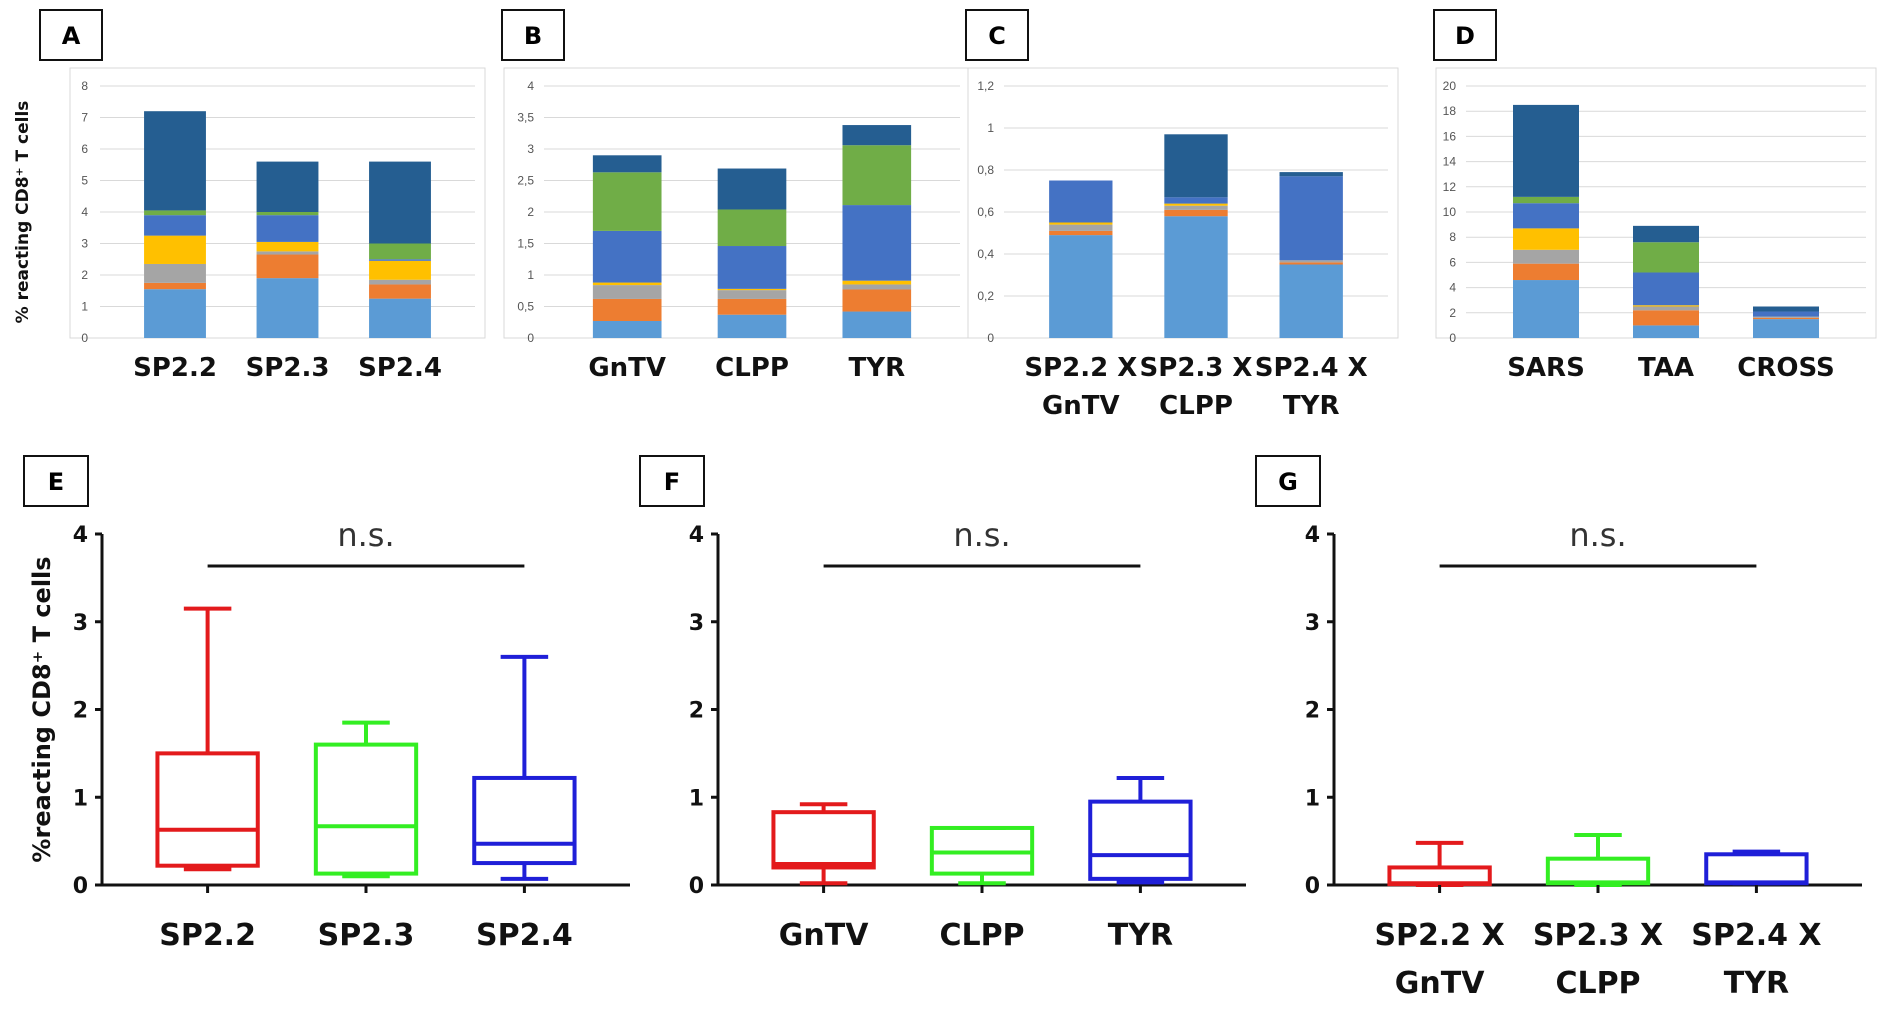  Describe the element at coordinates (1450, 86) in the screenshot. I see `y-tick-label: 20` at that location.